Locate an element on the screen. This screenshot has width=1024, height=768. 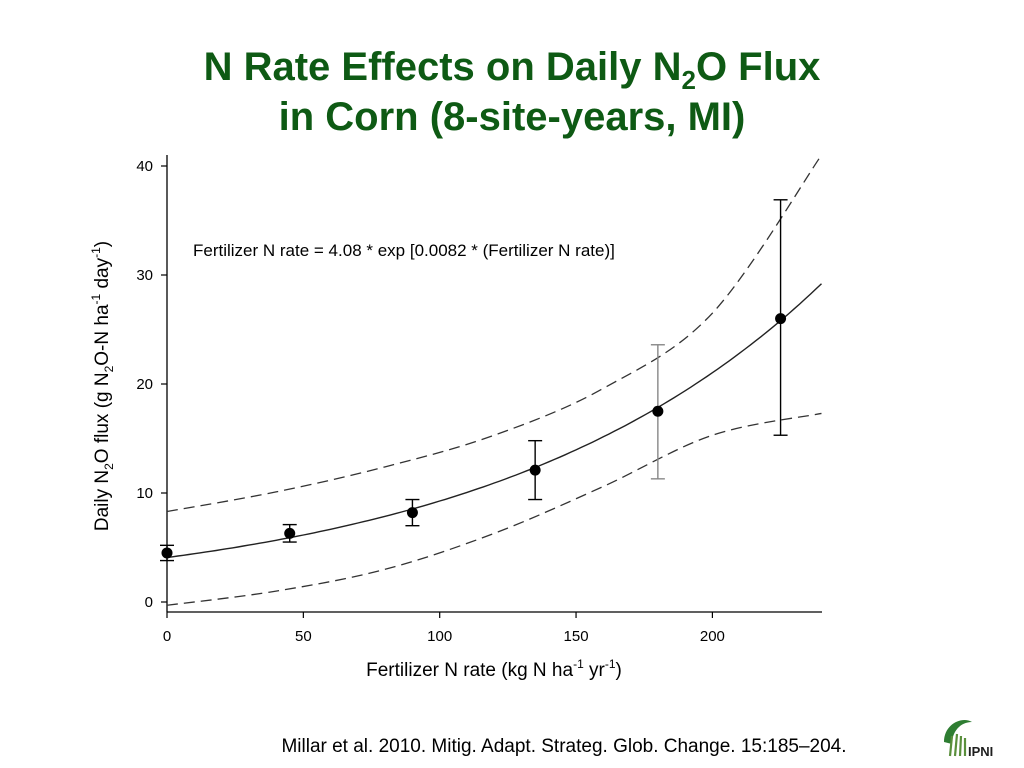
title-line-2: in Corn (8-site-years, MI) is located at coordinates (512, 117).